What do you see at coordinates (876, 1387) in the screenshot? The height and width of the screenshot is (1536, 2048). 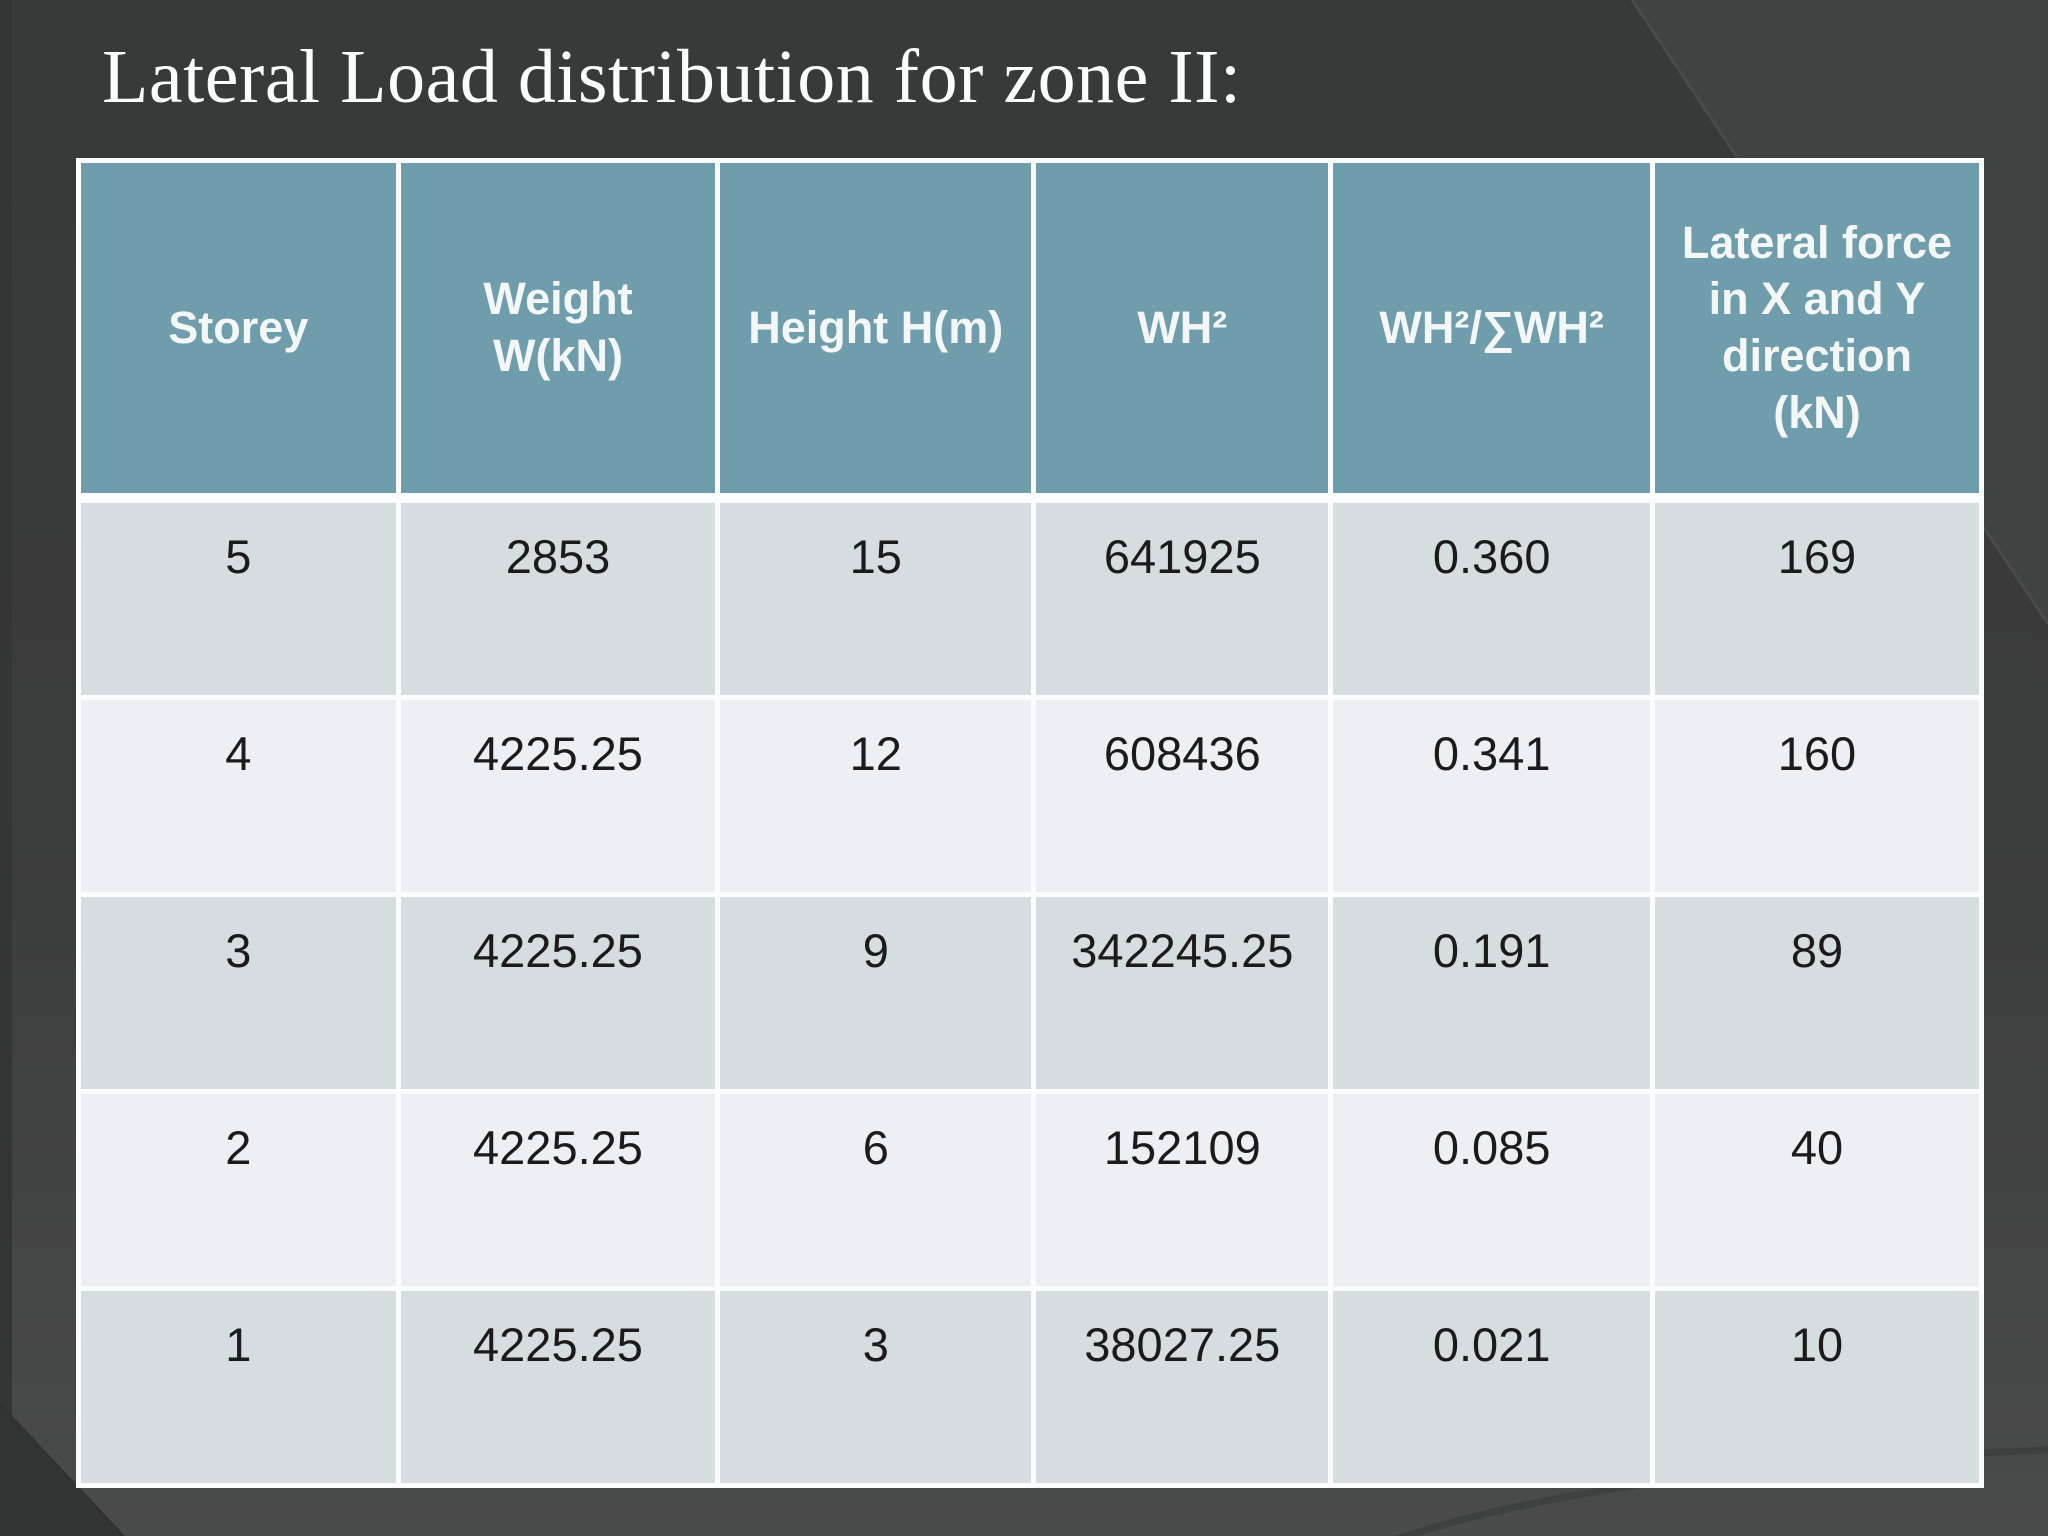 I see `cell-height: 3` at bounding box center [876, 1387].